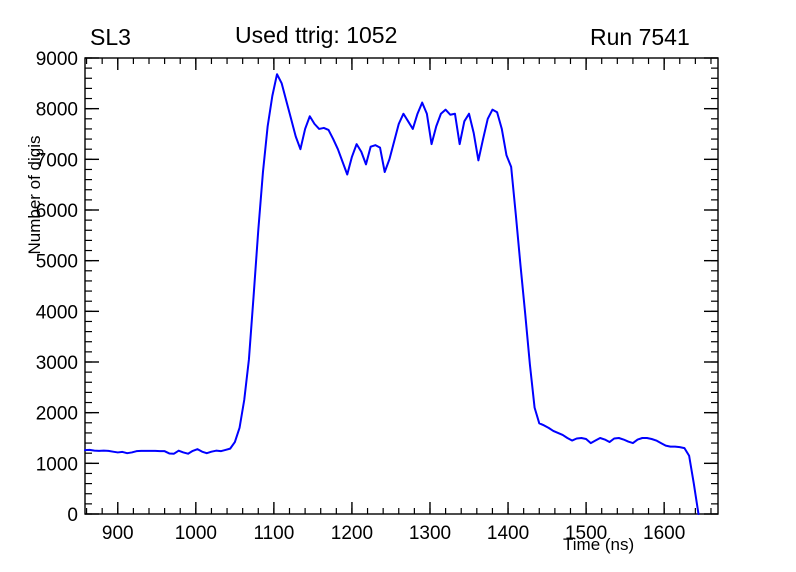  I want to click on svg-text: 6000, so click(57, 211).